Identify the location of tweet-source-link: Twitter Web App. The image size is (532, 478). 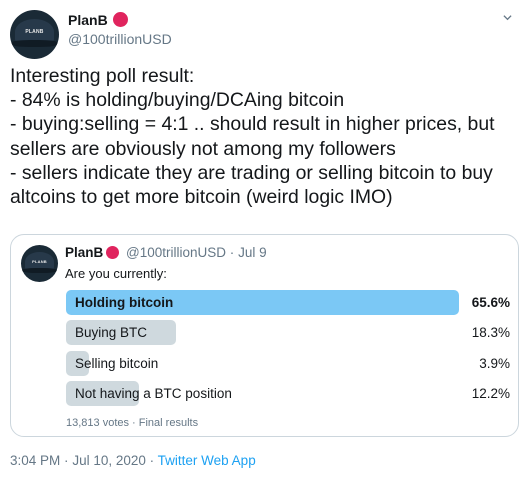
(206, 460).